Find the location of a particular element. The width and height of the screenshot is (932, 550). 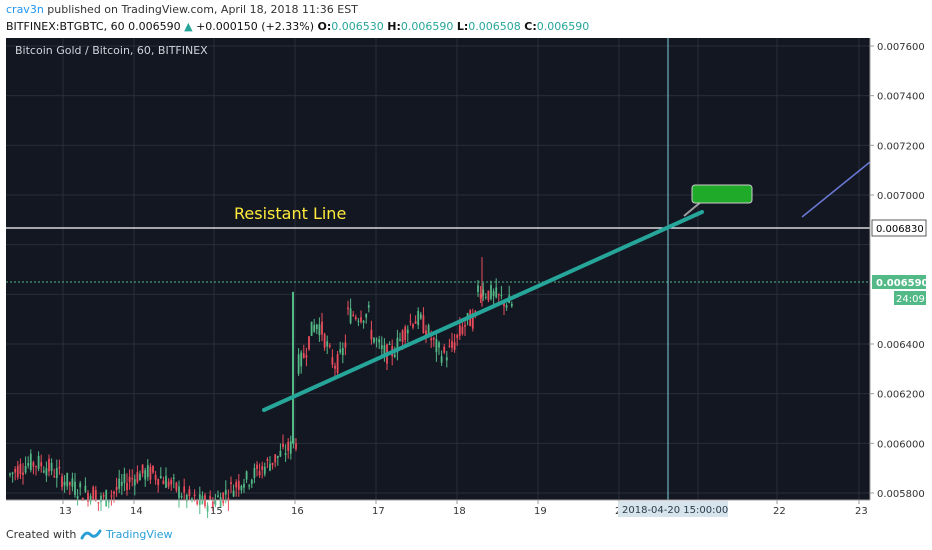

tradingview-logo-icon is located at coordinates (91, 534).